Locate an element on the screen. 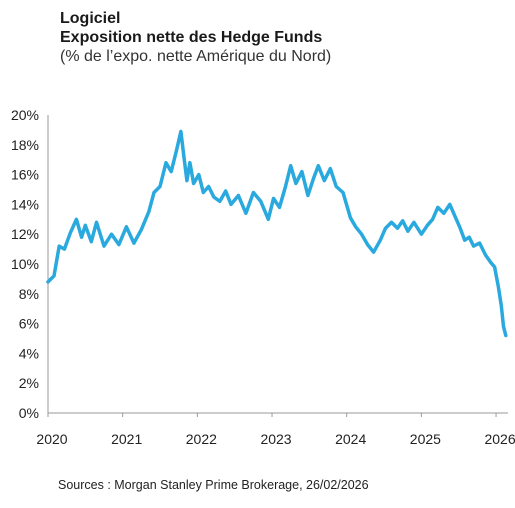 The height and width of the screenshot is (508, 515). x-tick-label: 2025 is located at coordinates (425, 439).